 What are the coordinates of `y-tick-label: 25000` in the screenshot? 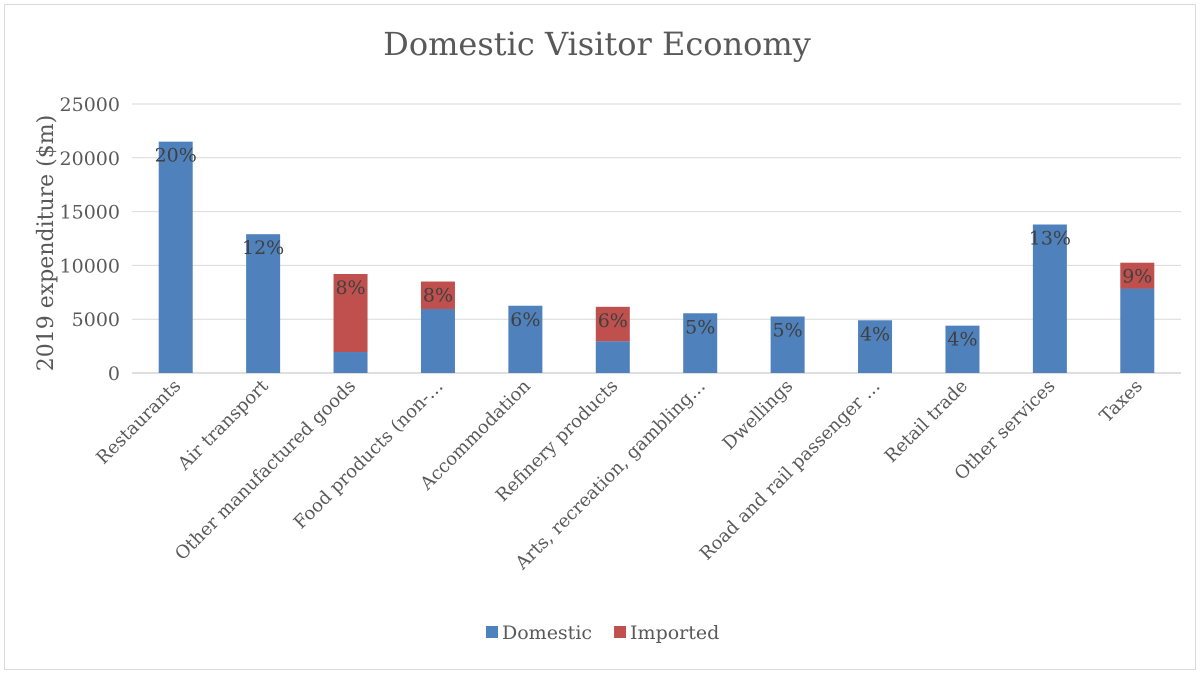 It's located at (90, 105).